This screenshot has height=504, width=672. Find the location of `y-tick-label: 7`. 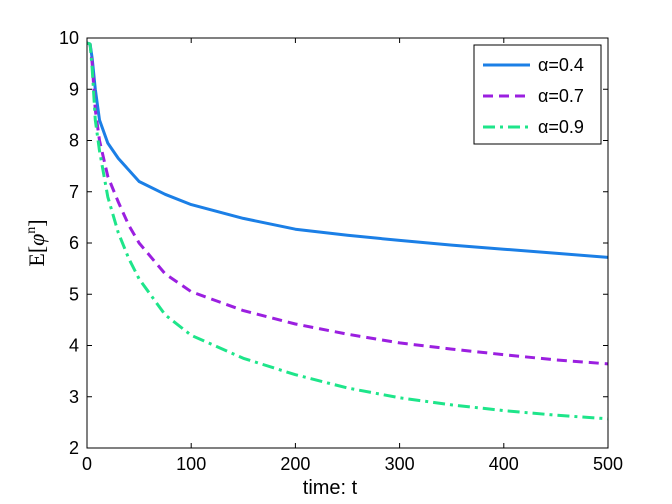

y-tick-label: 7 is located at coordinates (74, 192).